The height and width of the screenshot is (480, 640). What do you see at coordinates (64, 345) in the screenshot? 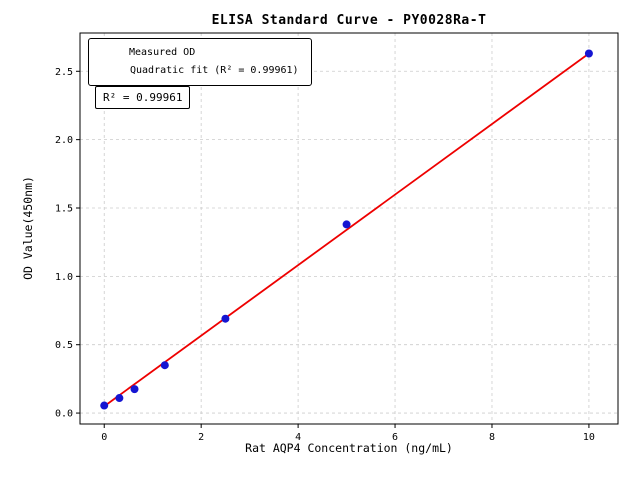
I see `svg-text: 0.5` at bounding box center [64, 345].